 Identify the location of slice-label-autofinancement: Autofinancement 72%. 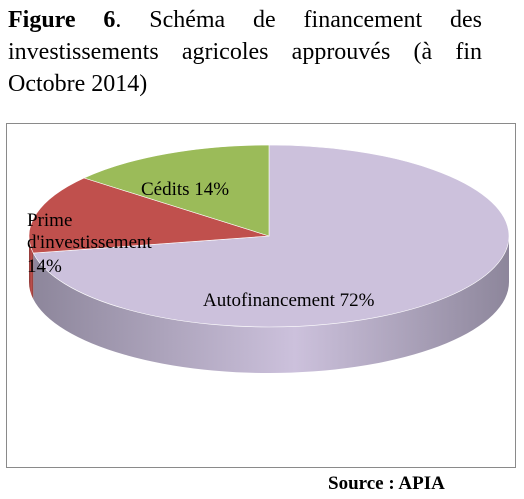
(289, 300).